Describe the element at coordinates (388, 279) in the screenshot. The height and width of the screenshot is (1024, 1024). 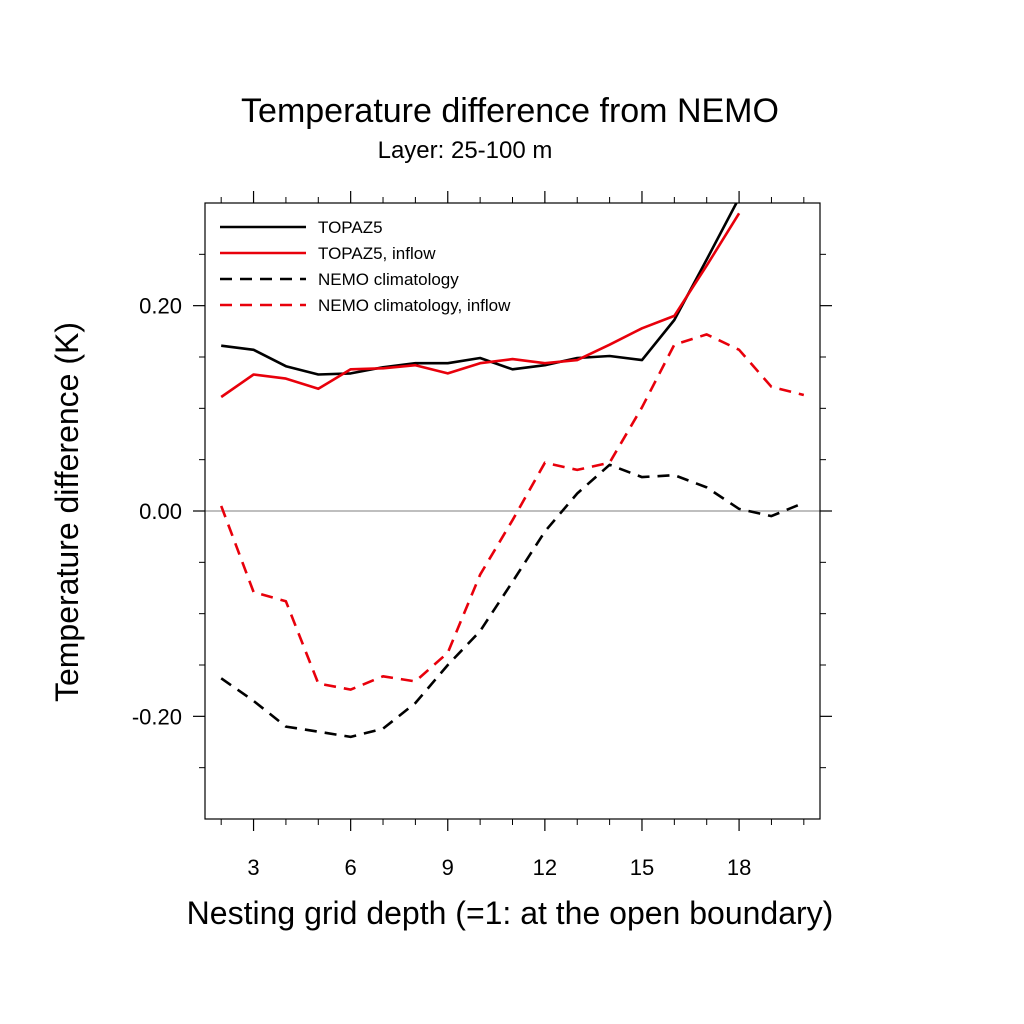
I see `legend-label: NEMO climatology` at that location.